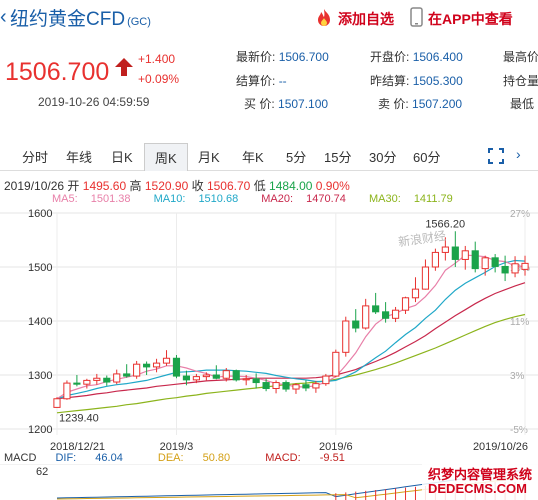 The image size is (538, 500). What do you see at coordinates (259, 104) in the screenshot?
I see `field-label: 买 价:` at bounding box center [259, 104].